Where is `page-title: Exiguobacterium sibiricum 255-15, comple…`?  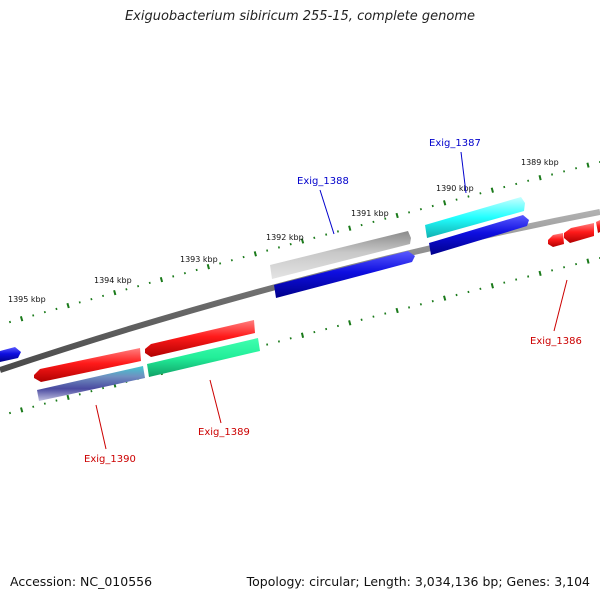 page-title: Exiguobacterium sibiricum 255-15, comple… is located at coordinates (300, 16).